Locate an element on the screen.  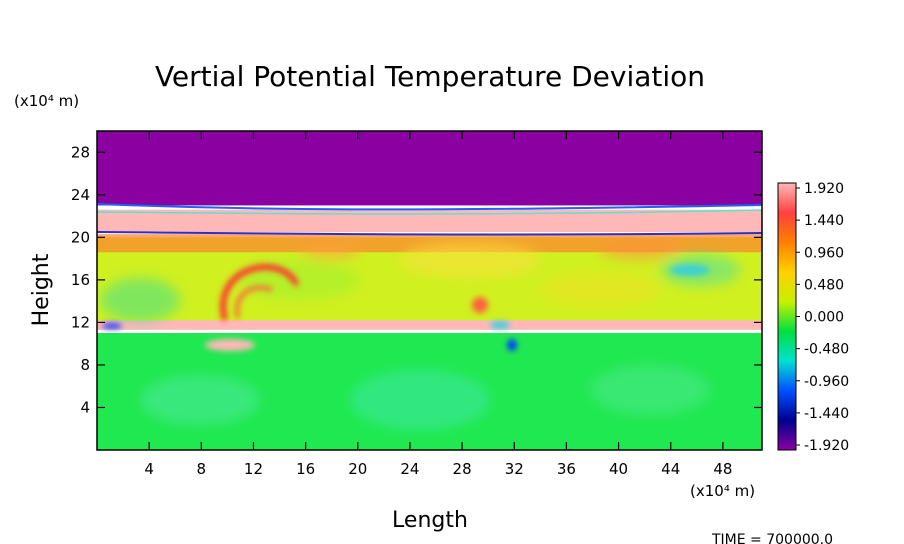
colorbar-label: -1.920 is located at coordinates (826, 446).